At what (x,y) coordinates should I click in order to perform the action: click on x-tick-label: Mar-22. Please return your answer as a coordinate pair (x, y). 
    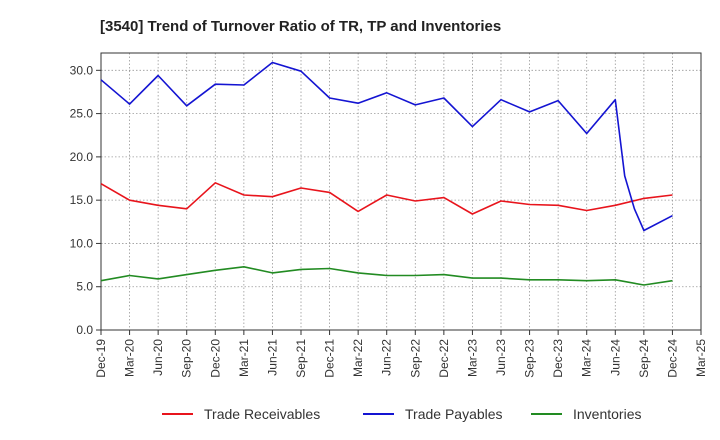
    Looking at the image, I should click on (358, 358).